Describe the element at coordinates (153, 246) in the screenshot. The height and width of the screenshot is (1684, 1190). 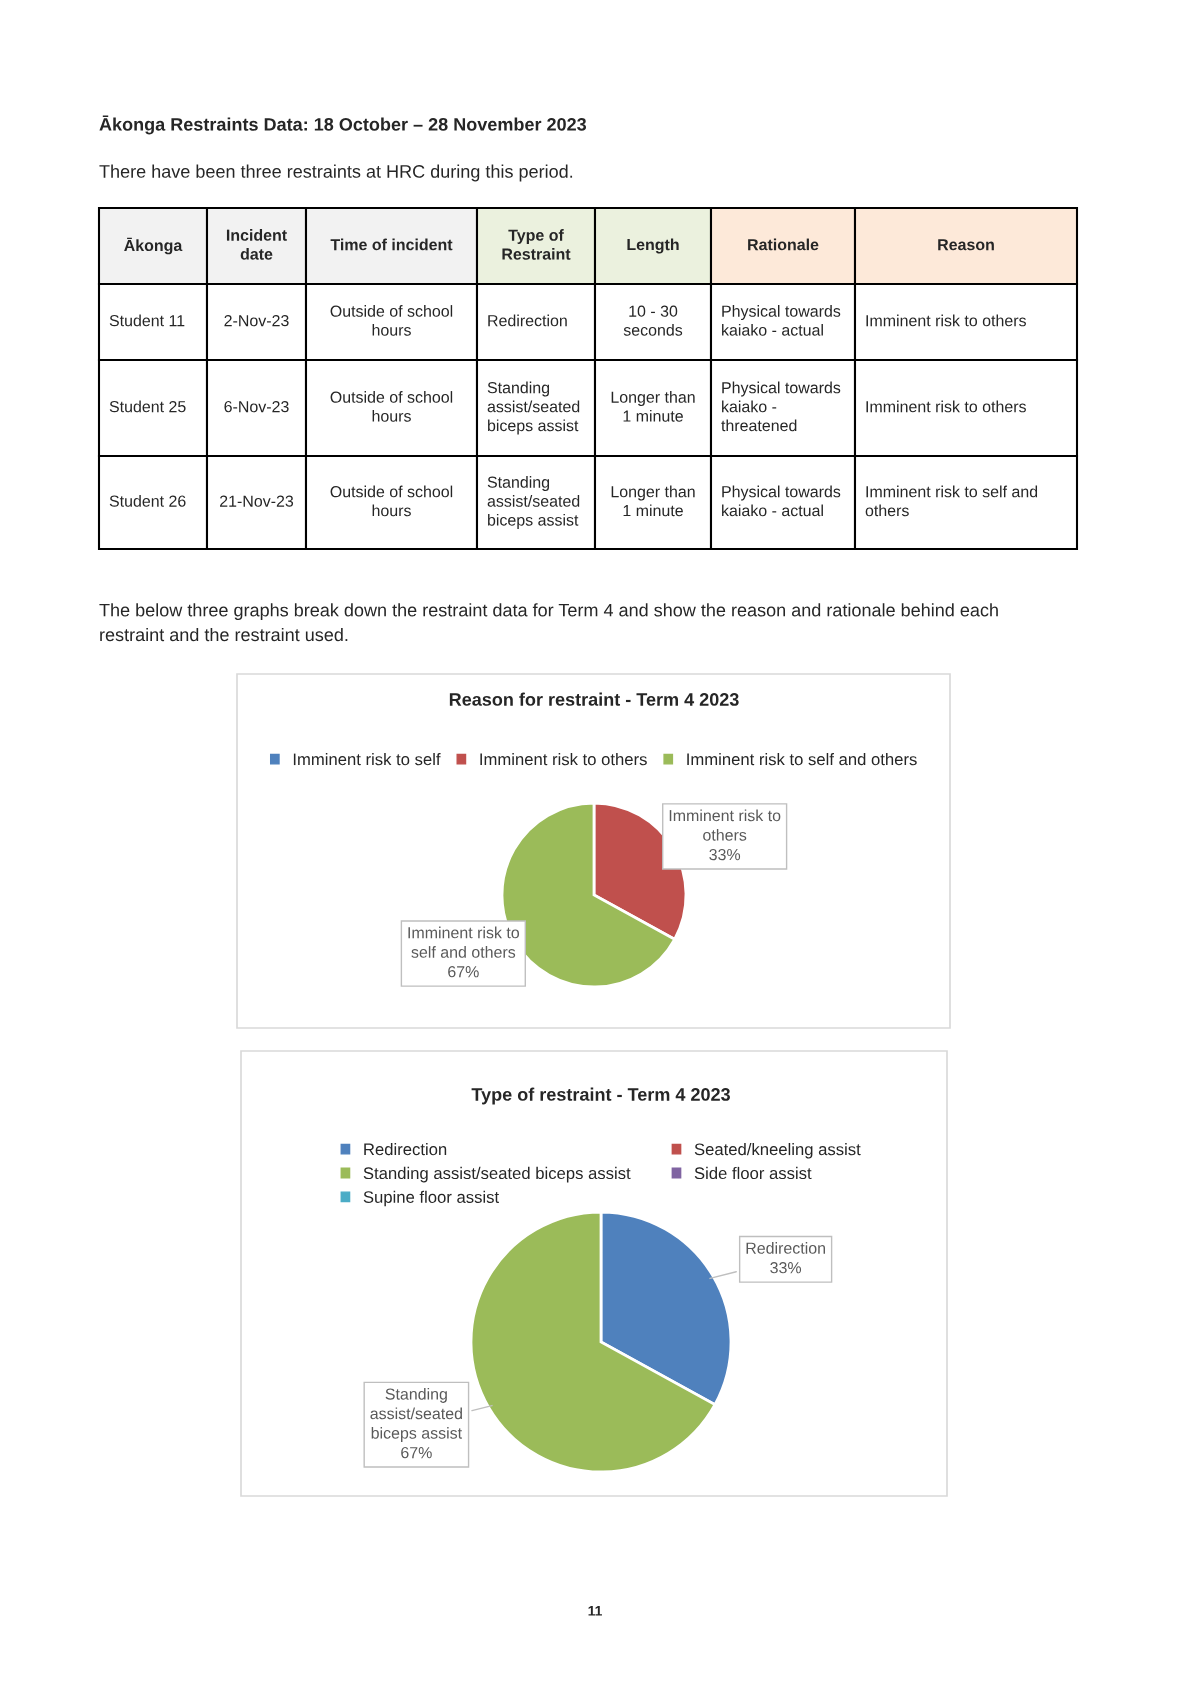
I see `text: Ākonga` at that location.